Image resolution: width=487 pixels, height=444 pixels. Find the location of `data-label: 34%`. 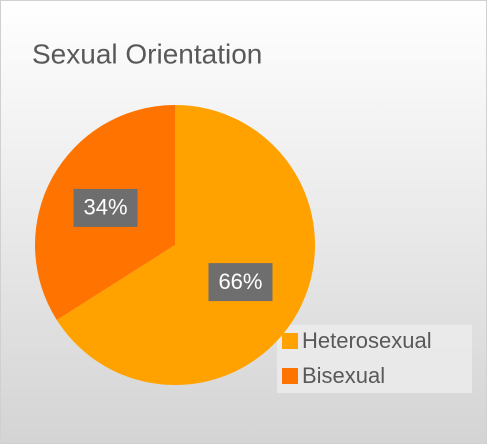

data-label: 34% is located at coordinates (106, 207).